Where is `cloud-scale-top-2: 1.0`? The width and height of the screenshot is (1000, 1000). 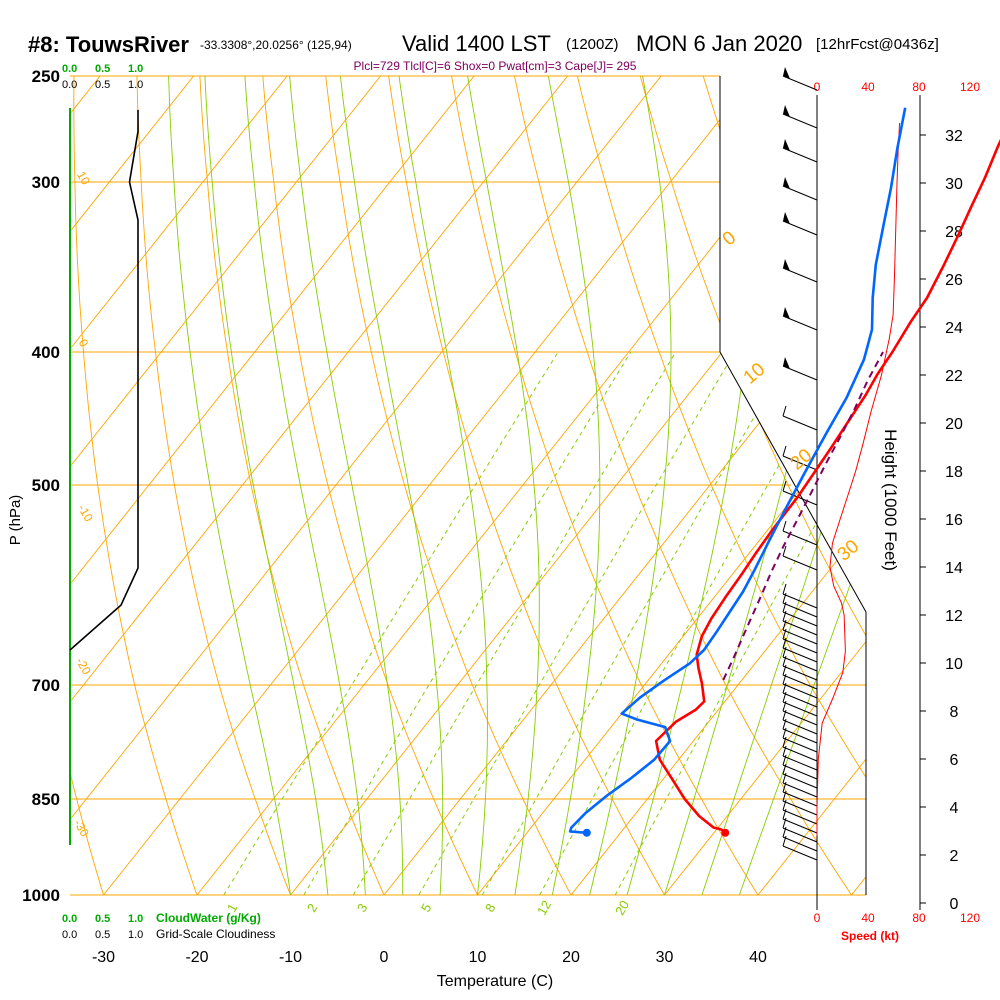
cloud-scale-top-2: 1.0 is located at coordinates (135, 69).